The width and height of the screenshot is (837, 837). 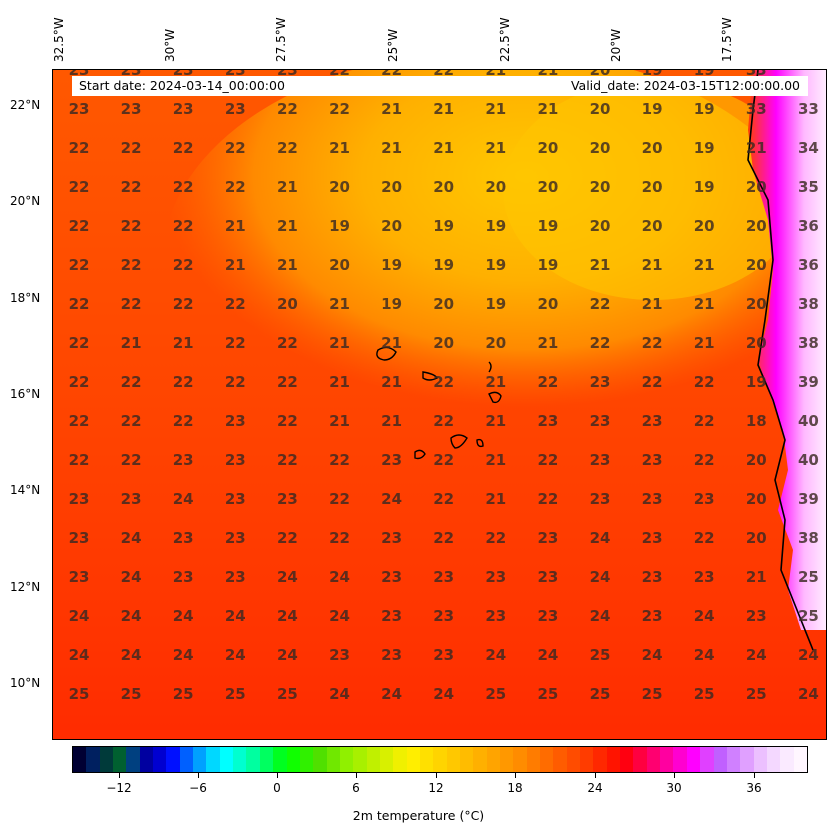 What do you see at coordinates (25, 394) in the screenshot?
I see `lat-label: 16°N` at bounding box center [25, 394].